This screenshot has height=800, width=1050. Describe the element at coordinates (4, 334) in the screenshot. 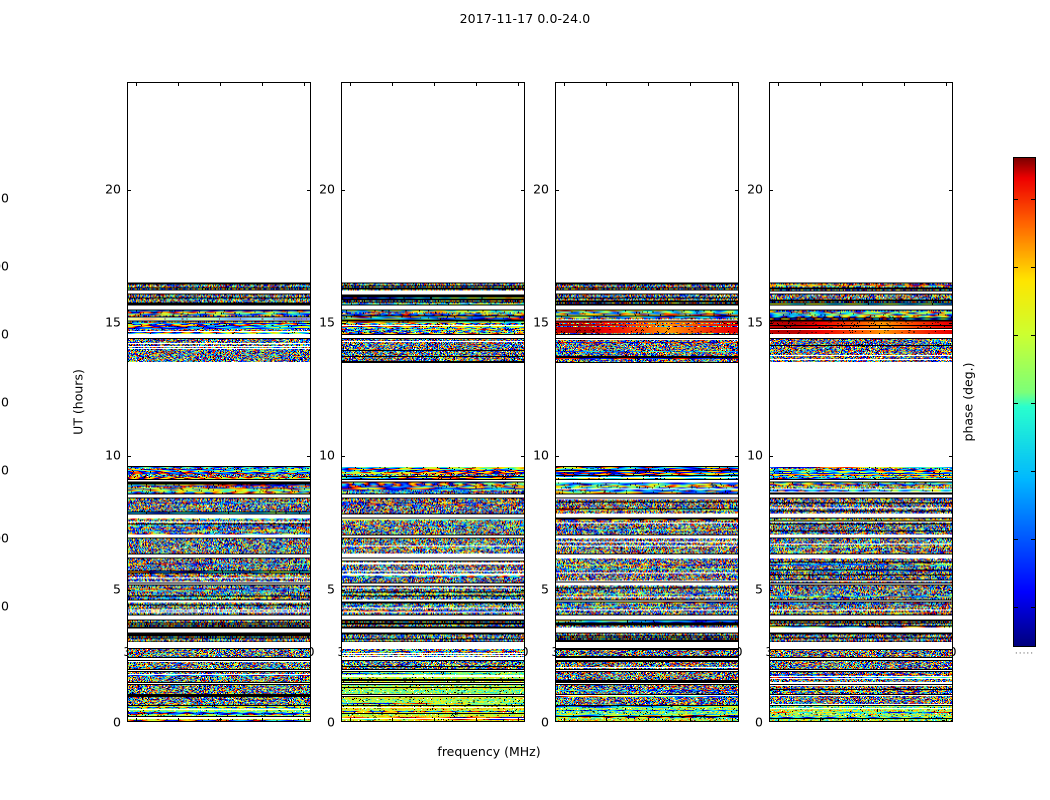

I see `colorbar-tick-label: 50` at that location.